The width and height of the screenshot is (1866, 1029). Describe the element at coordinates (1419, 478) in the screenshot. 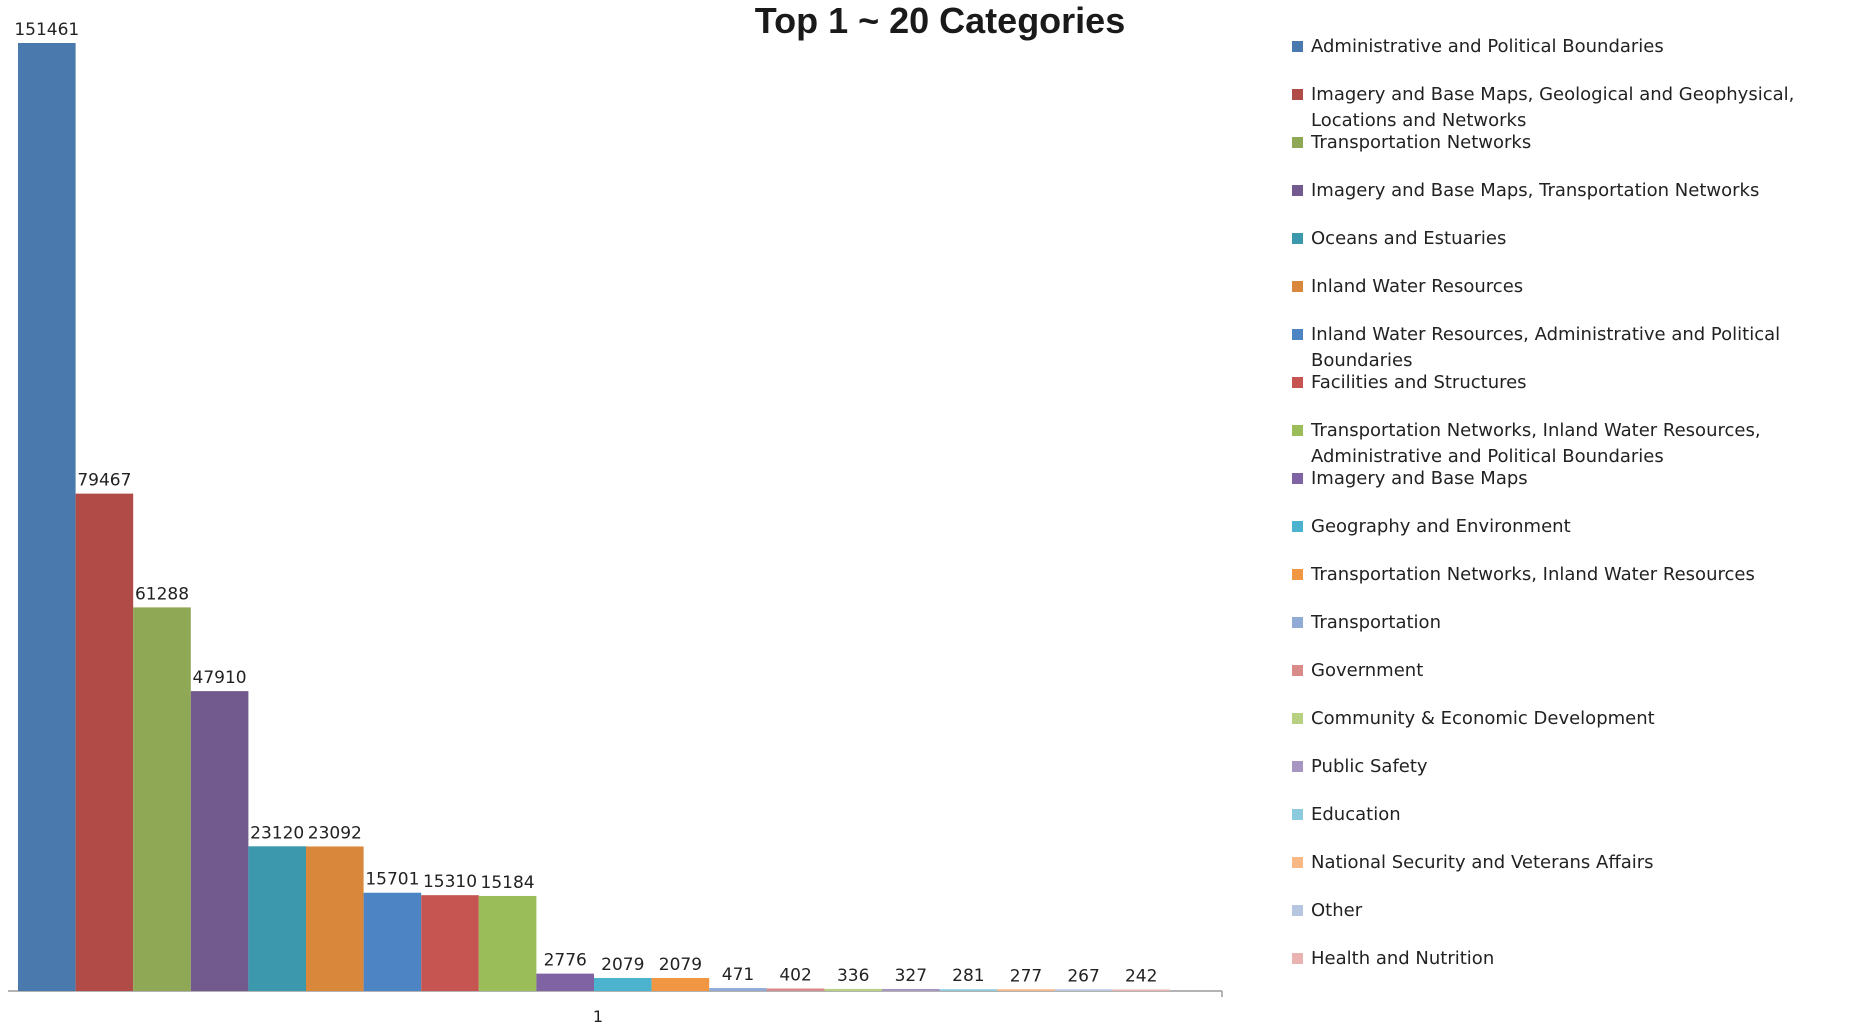

I see `legend-label: Imagery and Base Maps` at that location.